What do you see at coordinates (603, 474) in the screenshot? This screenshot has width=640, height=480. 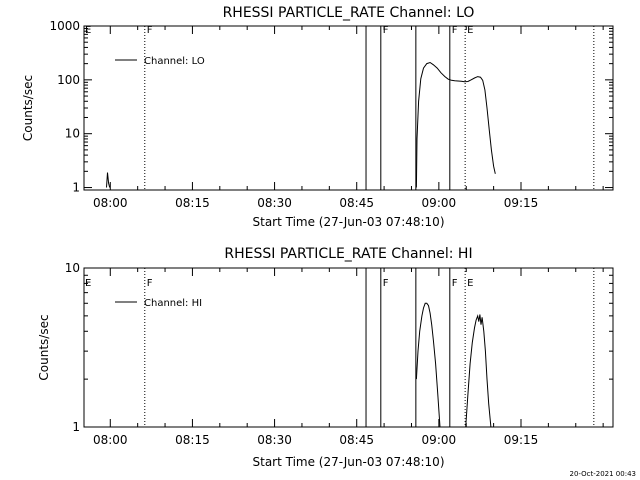 I see `plot-timestamp: 20-Oct-2021 00:43` at bounding box center [603, 474].